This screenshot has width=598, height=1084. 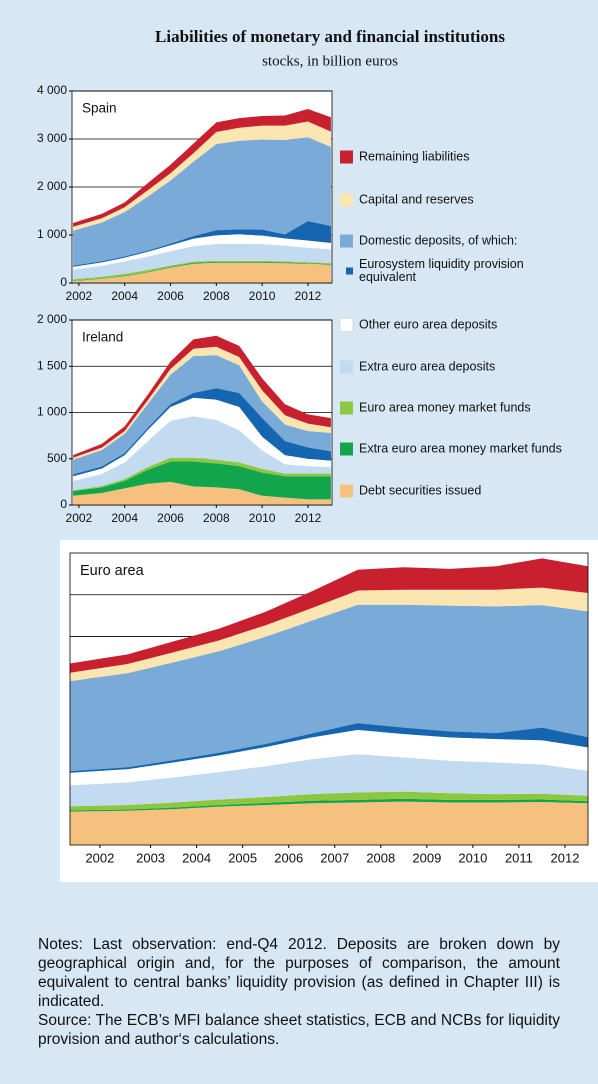 What do you see at coordinates (334, 857) in the screenshot?
I see `x-tick-label: 2007` at bounding box center [334, 857].